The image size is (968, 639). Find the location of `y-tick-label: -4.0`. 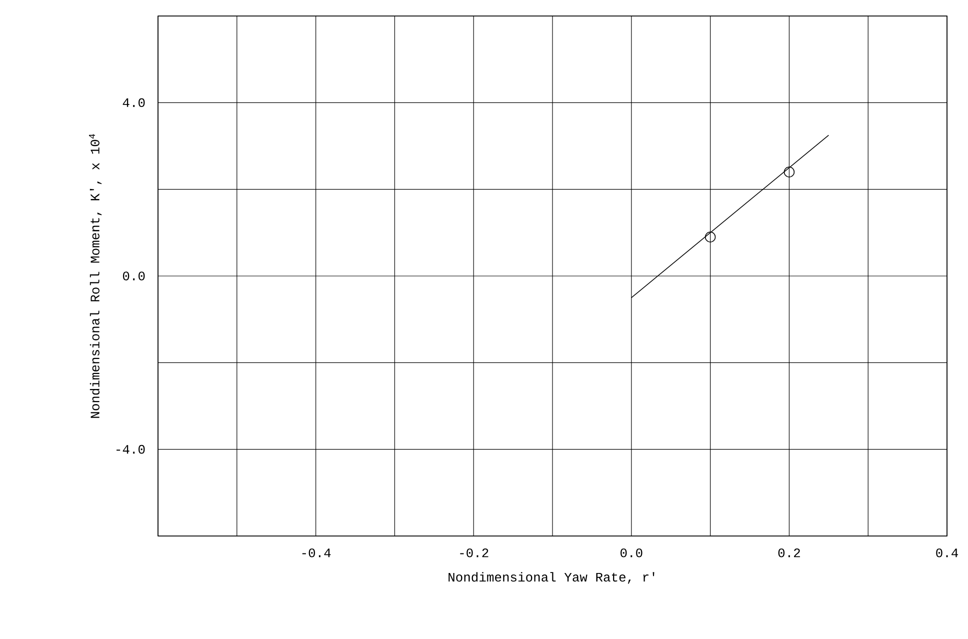

y-tick-label: -4.0 is located at coordinates (130, 449).